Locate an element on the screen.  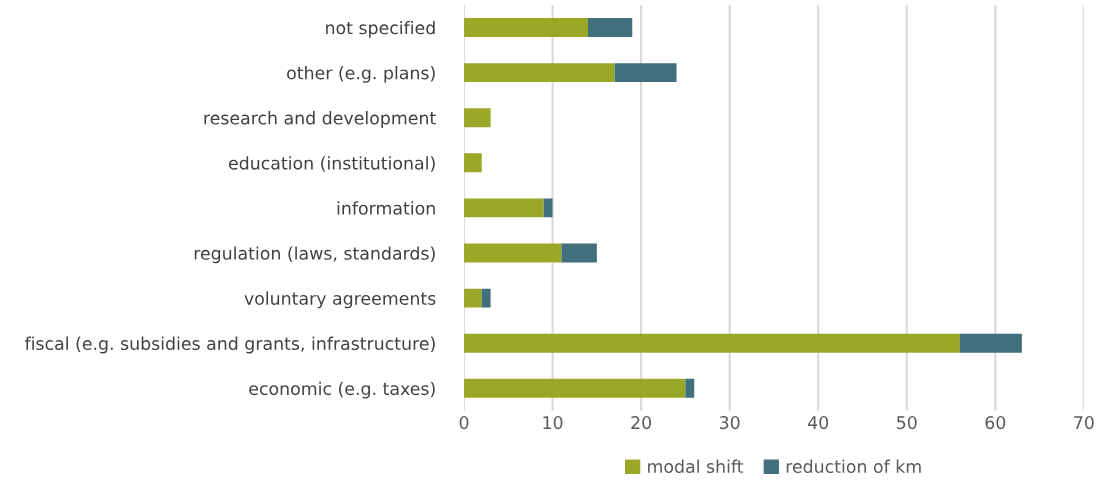
x-tick-label: 30 is located at coordinates (729, 423).